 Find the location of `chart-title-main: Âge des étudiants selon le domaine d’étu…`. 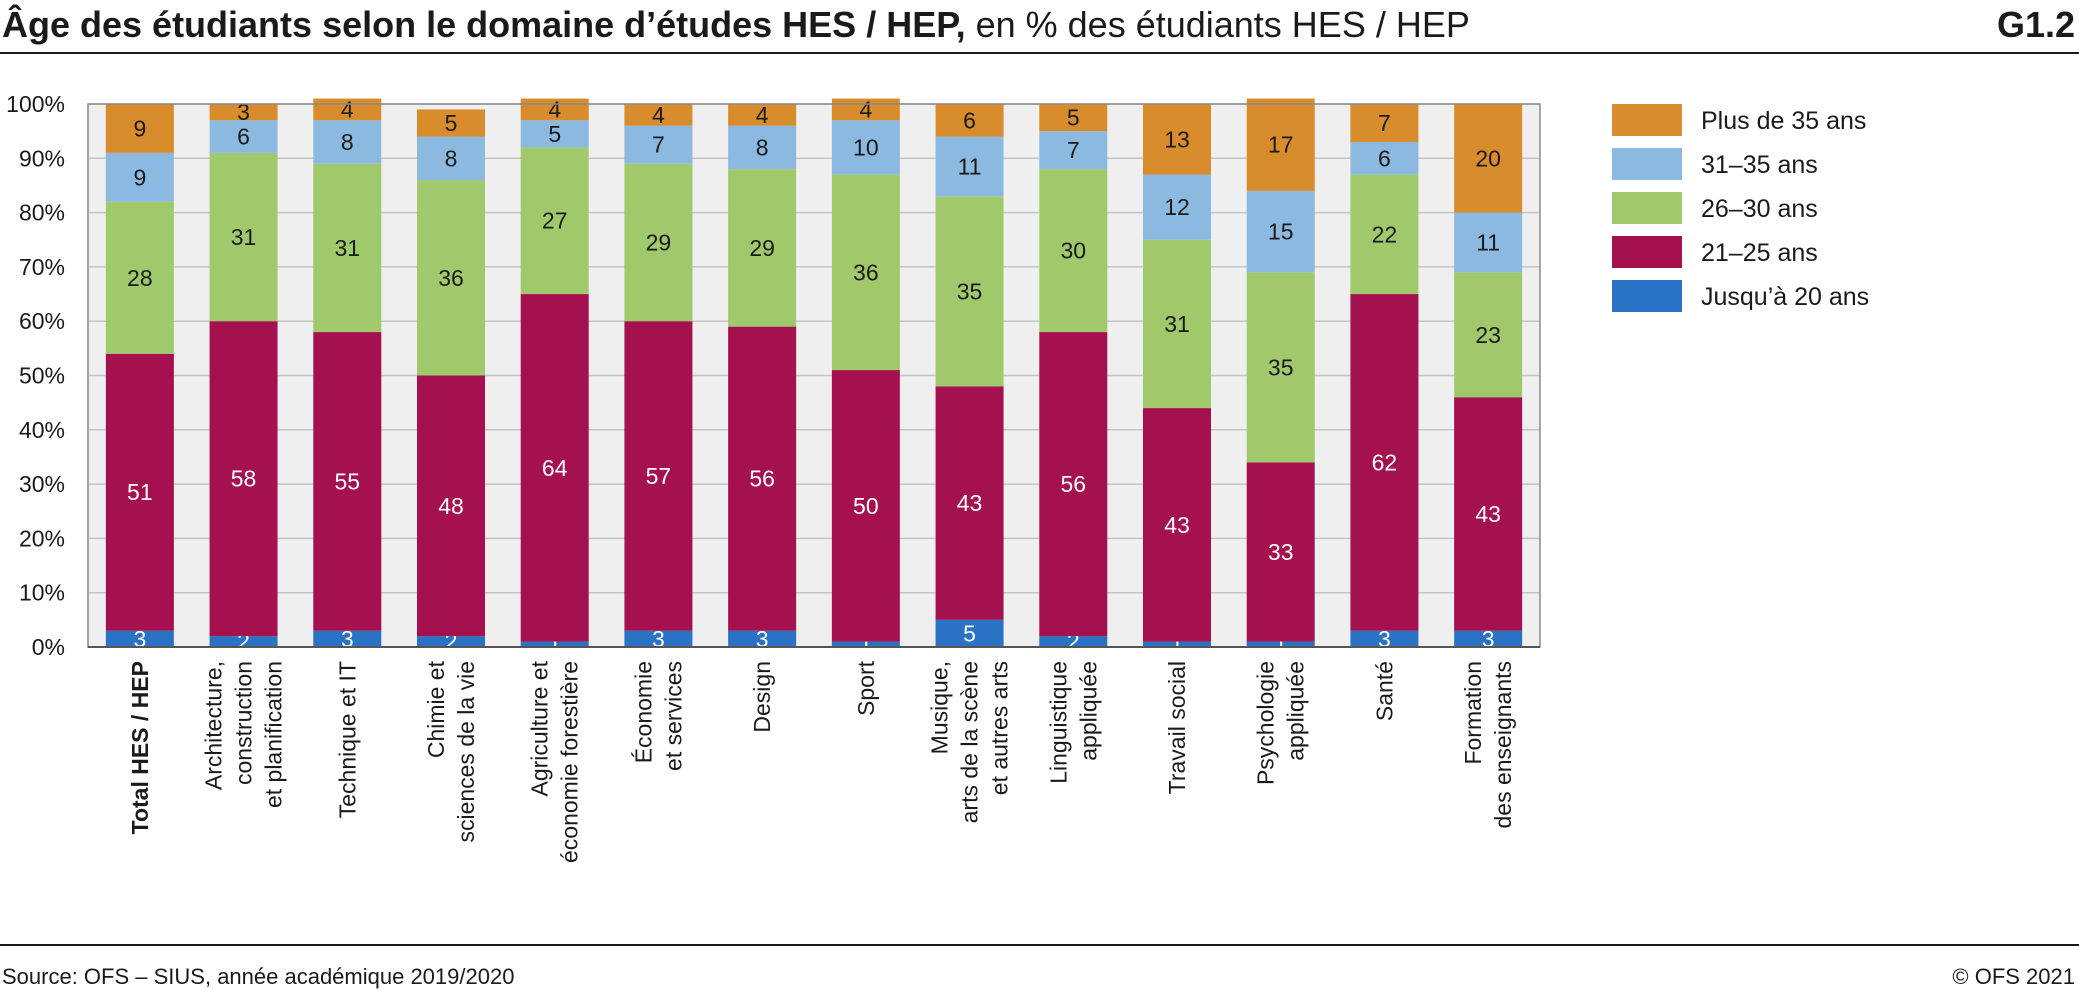

chart-title-main: Âge des étudiants selon le domaine d’étu… is located at coordinates (484, 24).